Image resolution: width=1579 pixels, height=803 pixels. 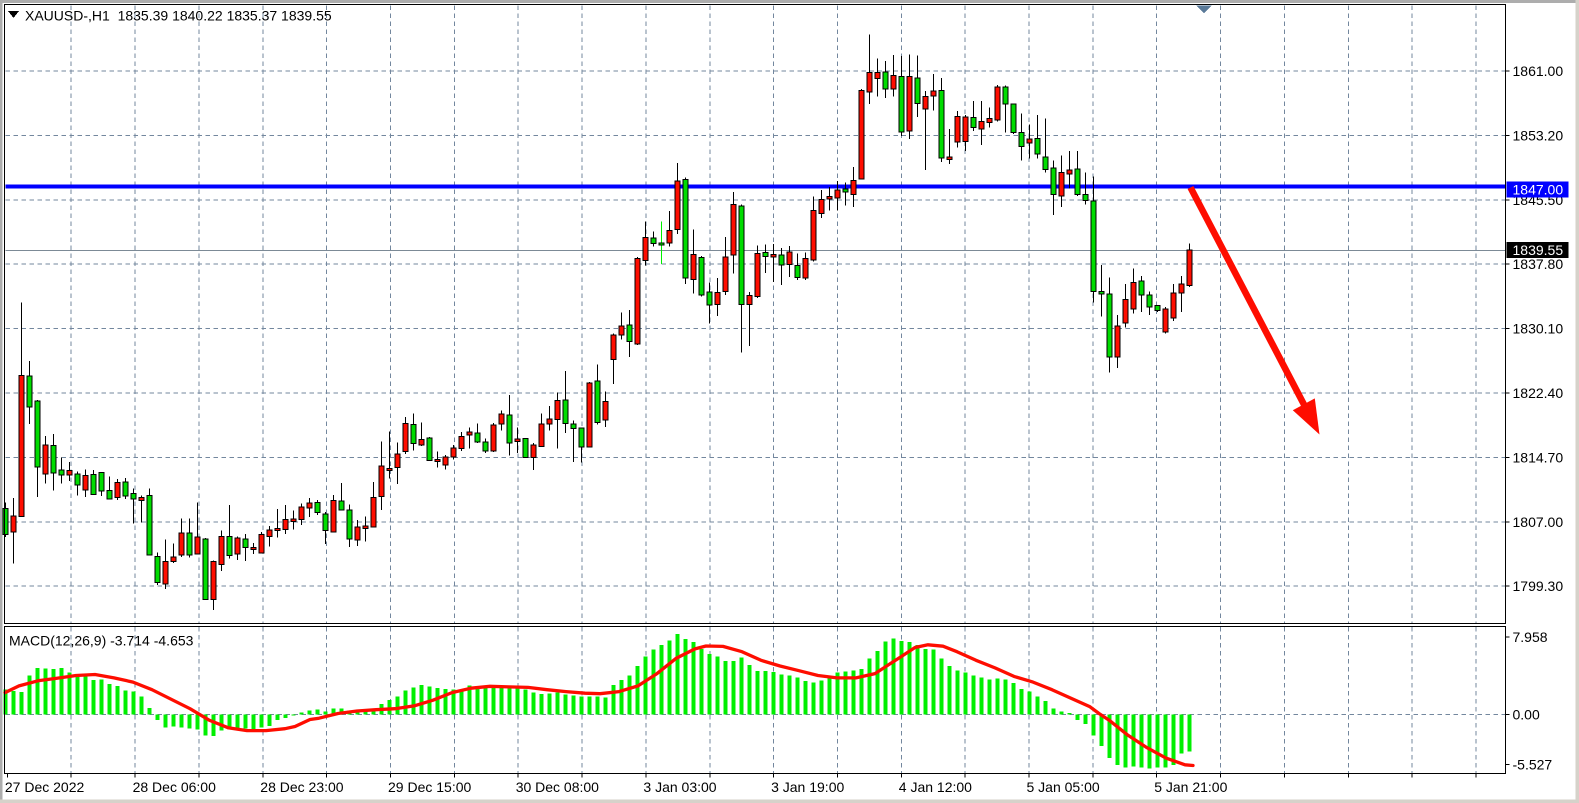 I want to click on svg-text: 30 Dec 08:00, so click(x=557, y=787).